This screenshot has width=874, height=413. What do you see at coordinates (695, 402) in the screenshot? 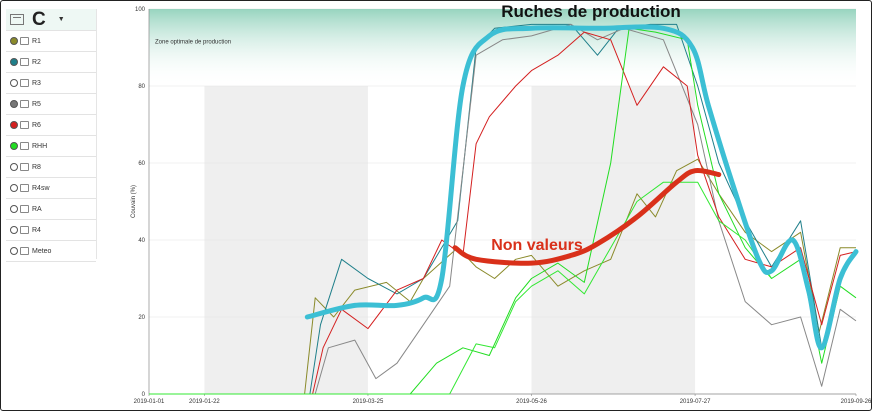
I see `x-tick-label: 2019-07-27` at bounding box center [695, 402].